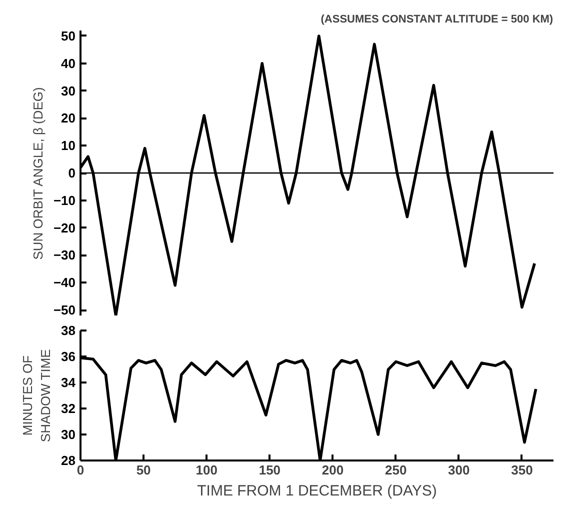 Image resolution: width=583 pixels, height=523 pixels. I want to click on y-tick-label: 10, so click(68, 146).